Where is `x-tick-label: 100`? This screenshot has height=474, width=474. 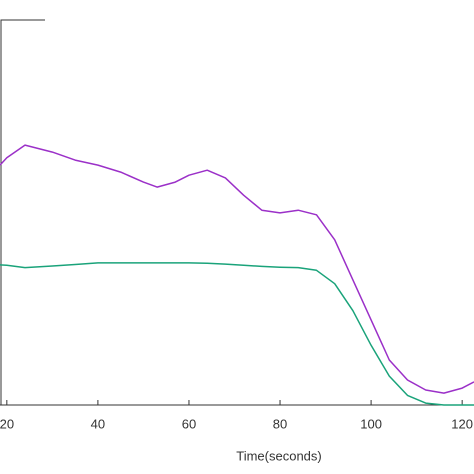 x-tick-label: 100 is located at coordinates (371, 423).